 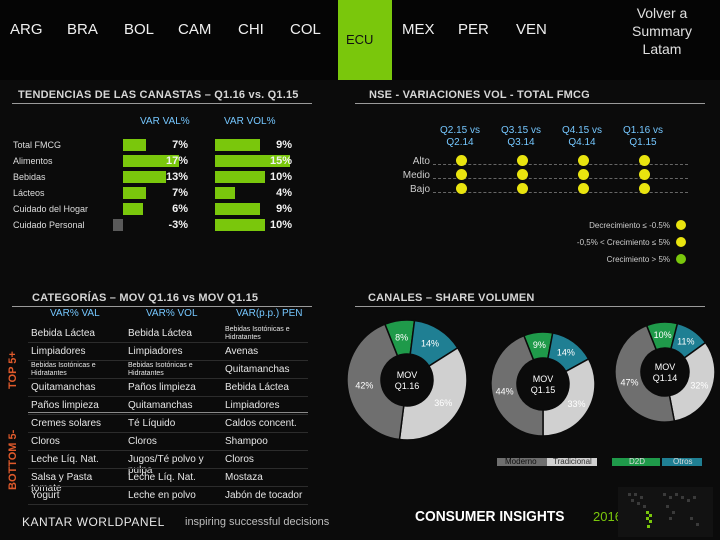 I want to click on nse-row-label: Medio, so click(x=416, y=175).